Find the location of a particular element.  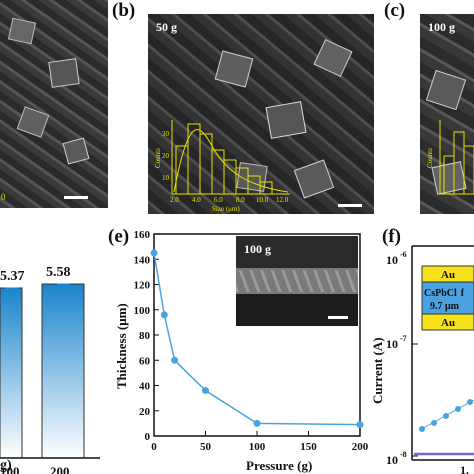

e-ytick-label: 160 is located at coordinates (142, 235).